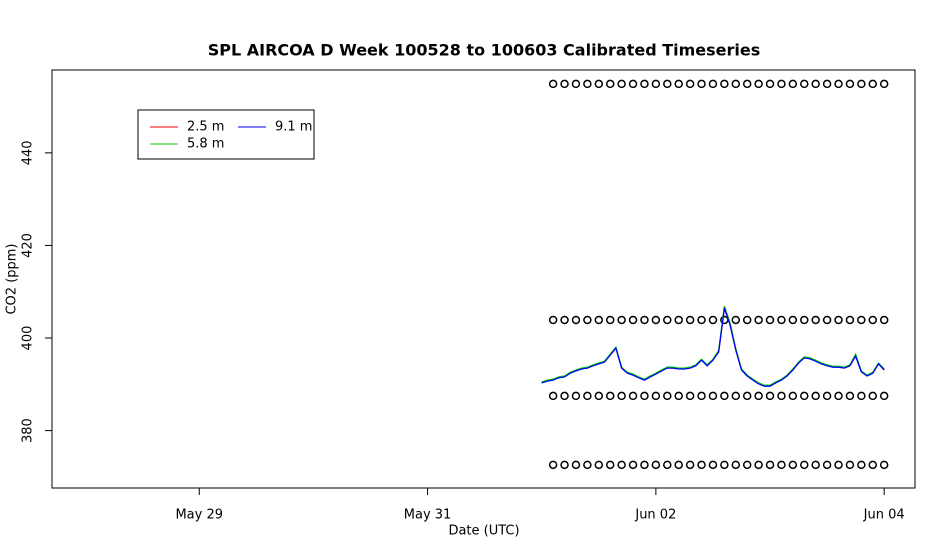 The image size is (936, 540). I want to click on y-tick-label: 440, so click(28, 152).